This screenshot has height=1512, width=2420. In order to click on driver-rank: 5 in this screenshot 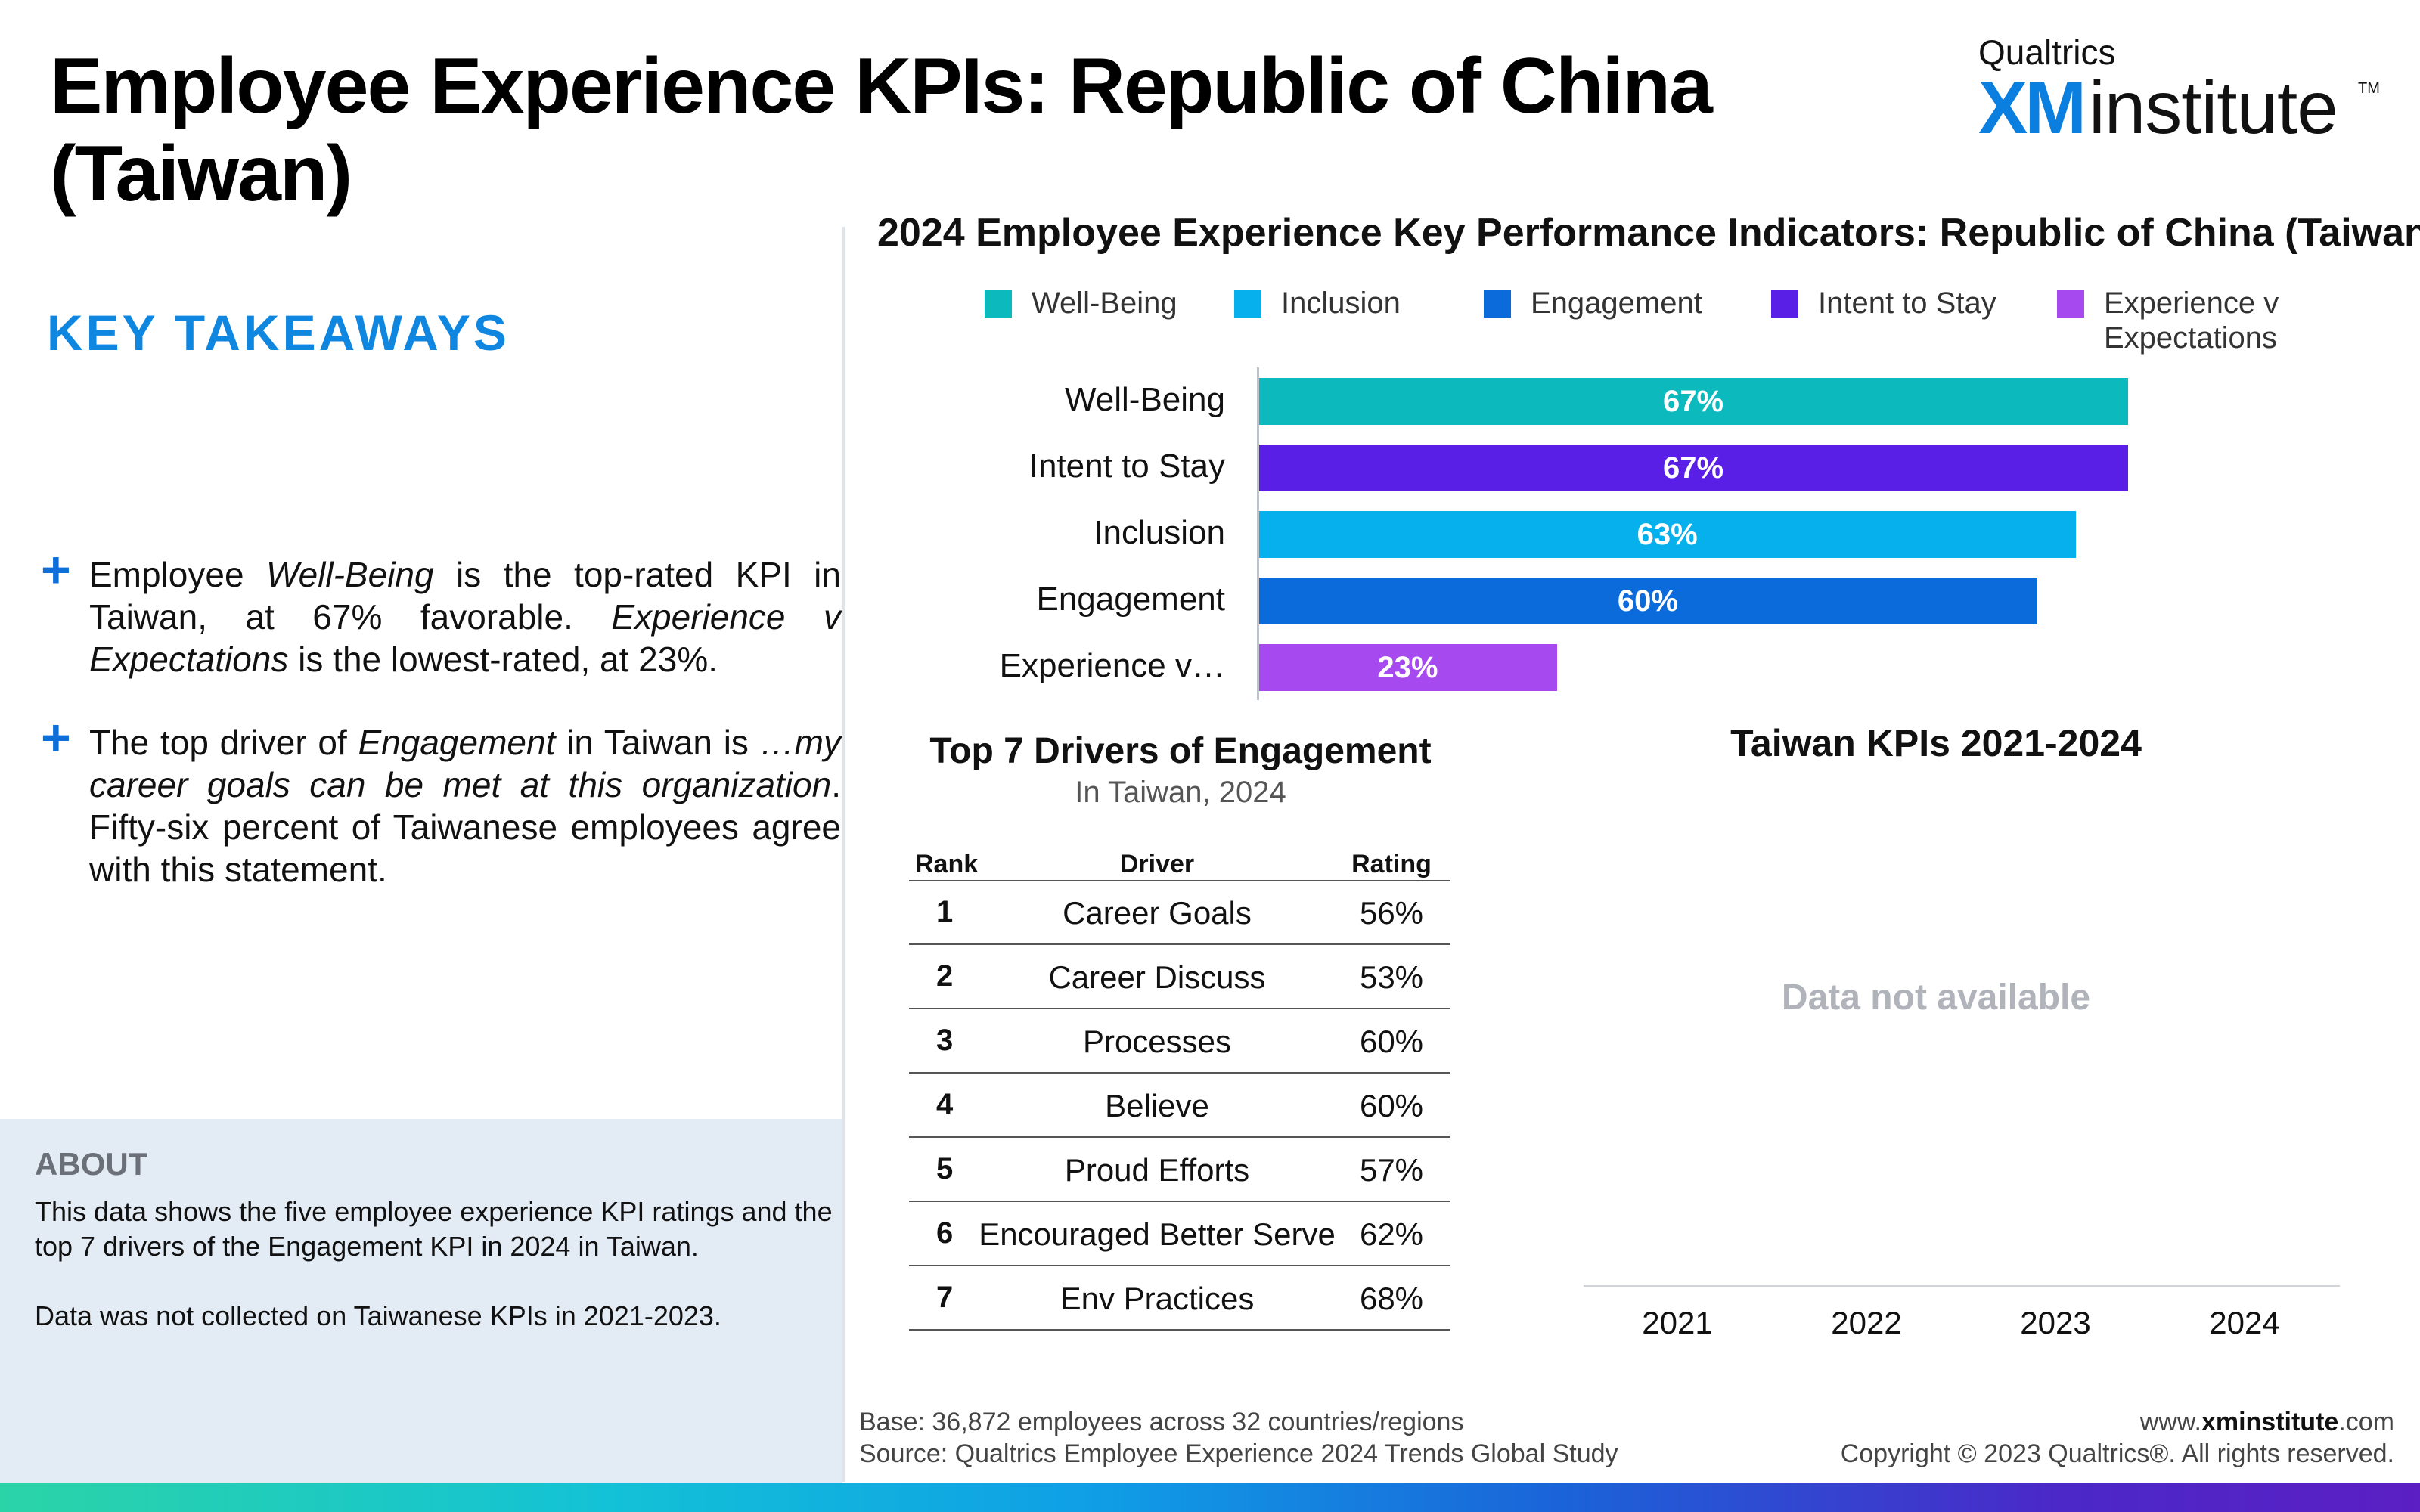, I will do `click(945, 1168)`.